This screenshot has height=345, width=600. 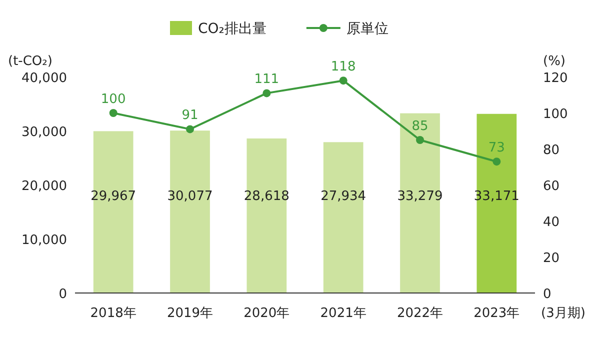 What do you see at coordinates (44, 186) in the screenshot?
I see `y-tick-label: 20,000` at bounding box center [44, 186].